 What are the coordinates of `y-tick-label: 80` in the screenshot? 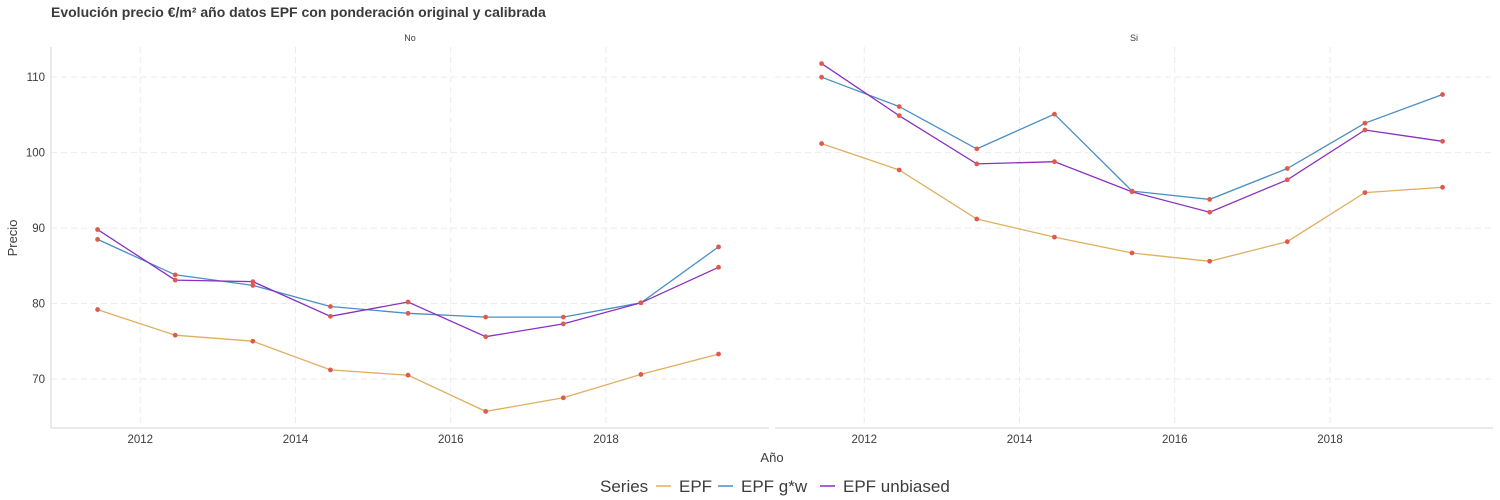 It's located at (38, 305).